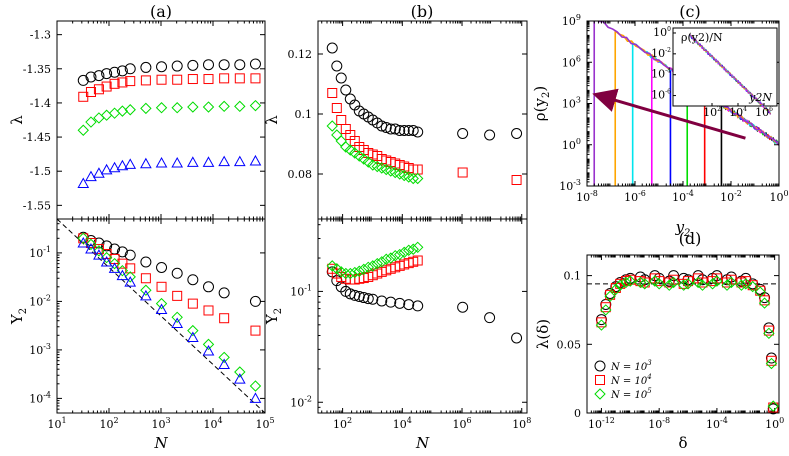 Image resolution: width=789 pixels, height=456 pixels. What do you see at coordinates (161, 11) in the screenshot?
I see `panel-label: (a)` at bounding box center [161, 11].